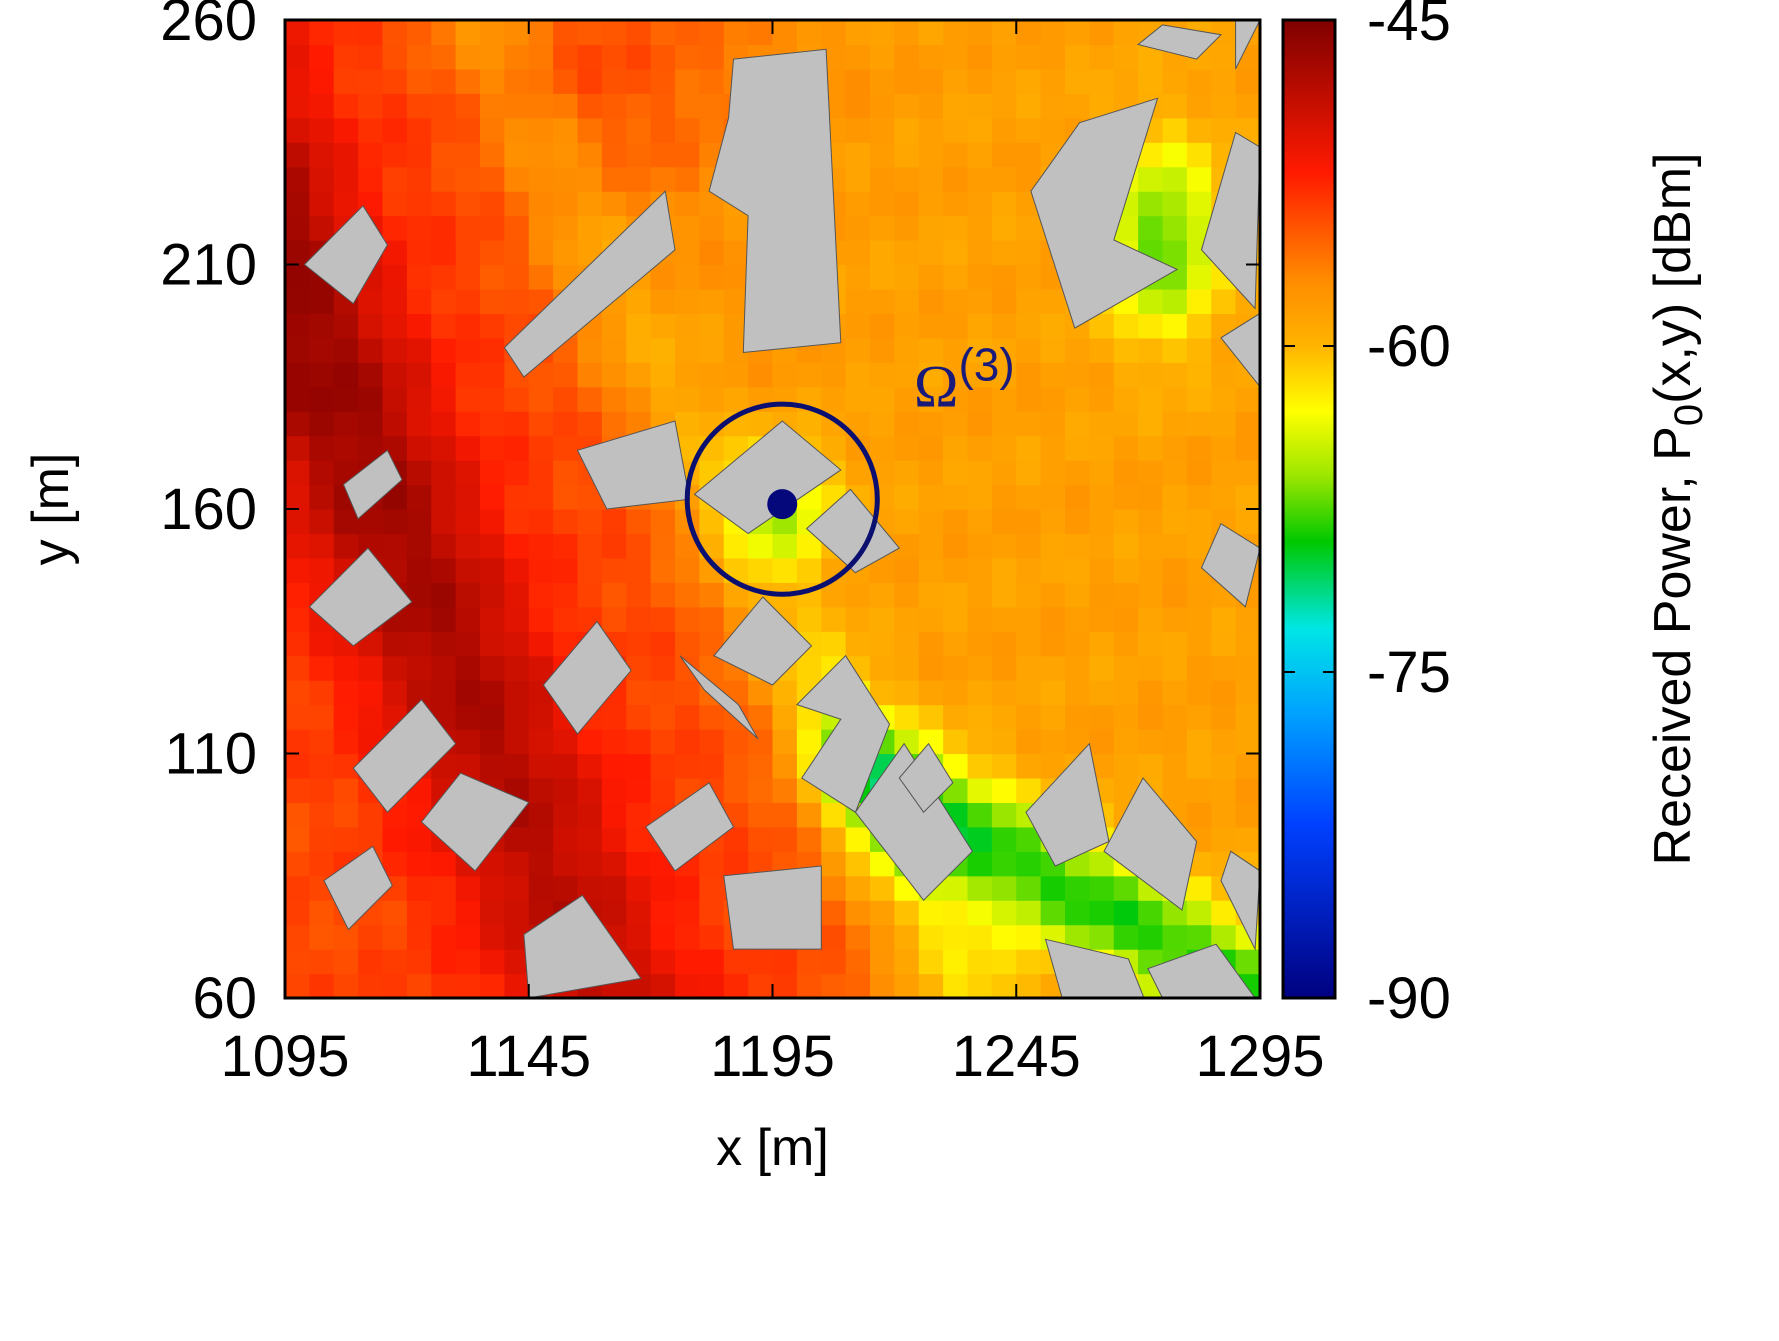  What do you see at coordinates (1309, 509) in the screenshot?
I see `colorbar` at bounding box center [1309, 509].